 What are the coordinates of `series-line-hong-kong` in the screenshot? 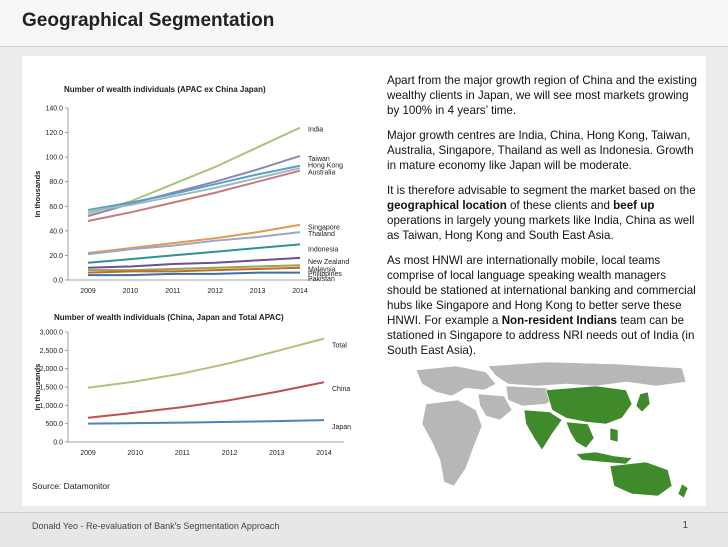 It's located at (194, 187).